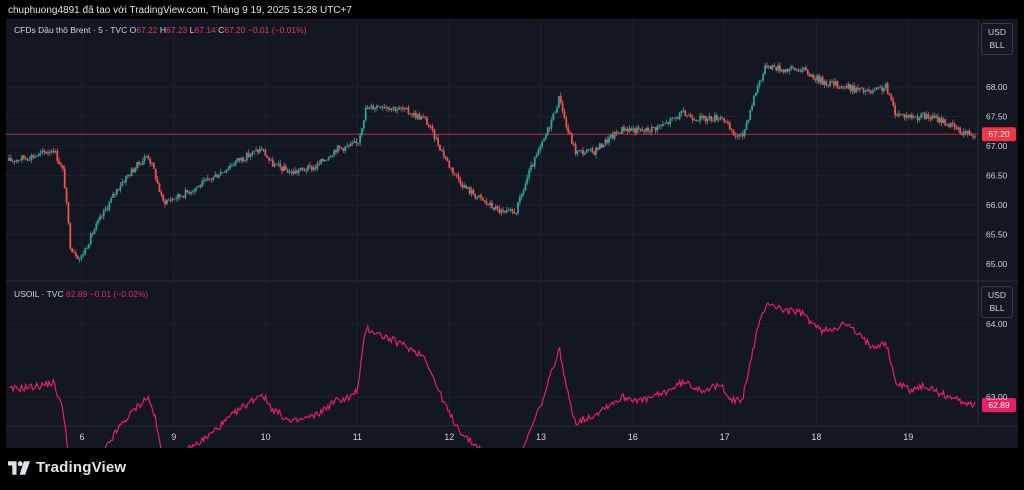 Image resolution: width=1024 pixels, height=490 pixels. Describe the element at coordinates (19, 467) in the screenshot. I see `tradingview-logo-icon` at that location.